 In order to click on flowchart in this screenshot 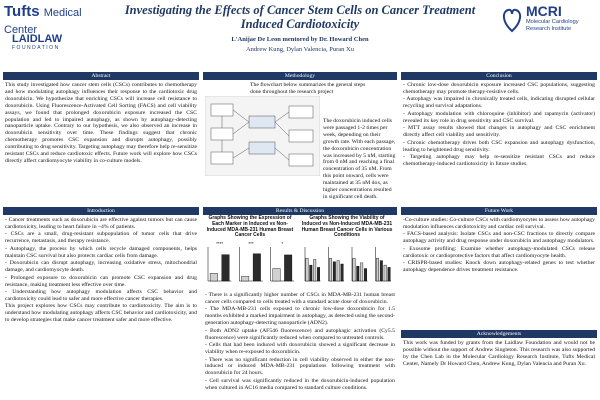, I will do `click(262, 136)`.